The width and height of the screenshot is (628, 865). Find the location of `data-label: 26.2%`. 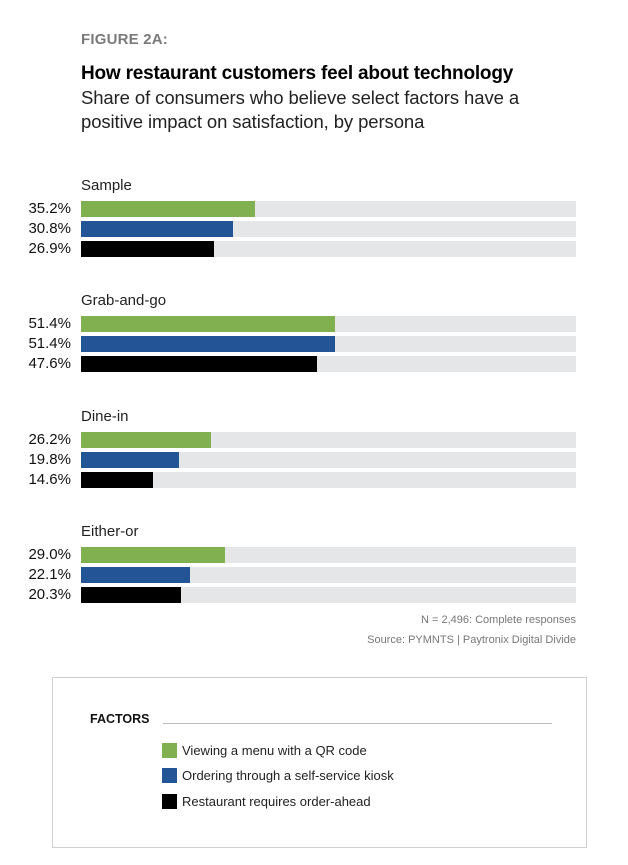

data-label: 26.2% is located at coordinates (49, 439).